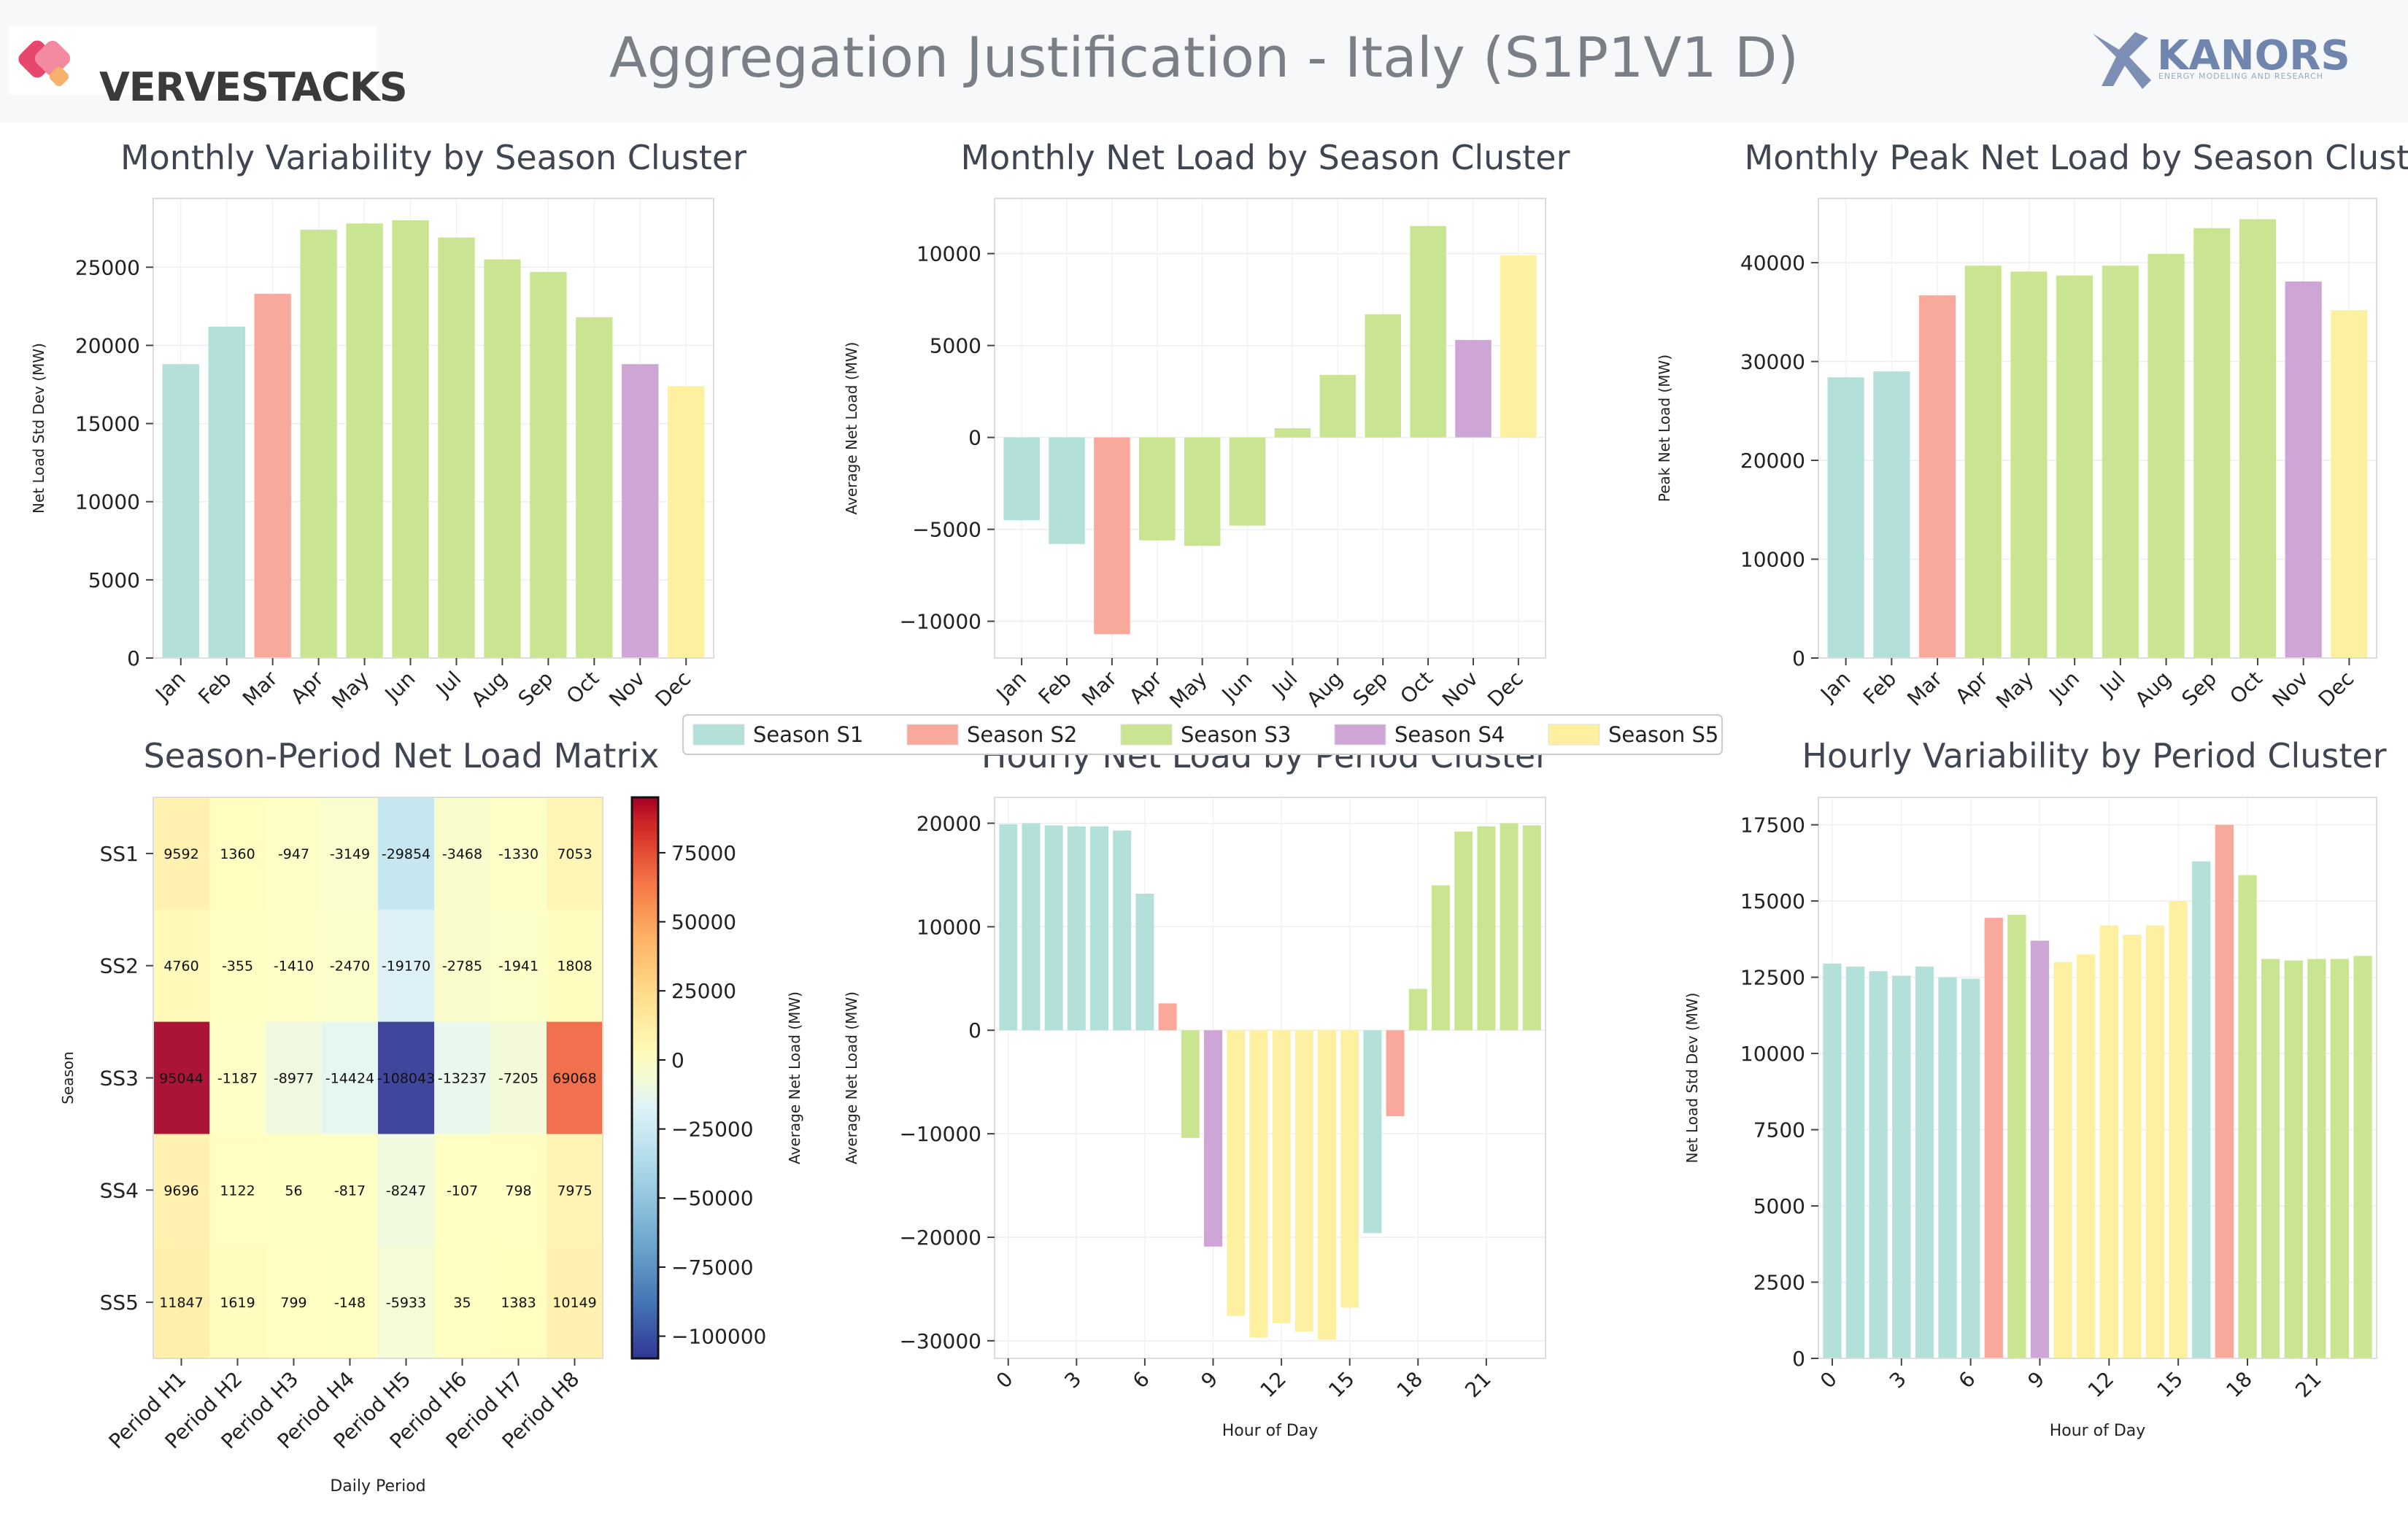  I want to click on y-tick-label: SS5, so click(119, 1303).